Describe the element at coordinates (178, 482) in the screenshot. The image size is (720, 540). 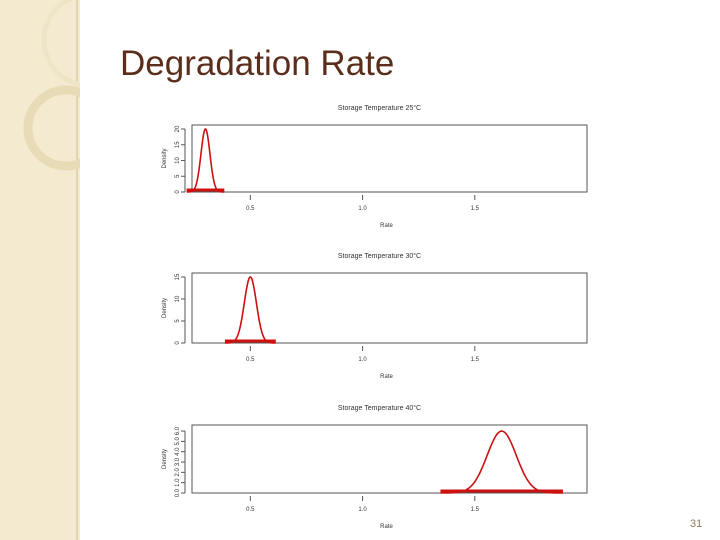
I see `y-tick-label: 1.0` at that location.